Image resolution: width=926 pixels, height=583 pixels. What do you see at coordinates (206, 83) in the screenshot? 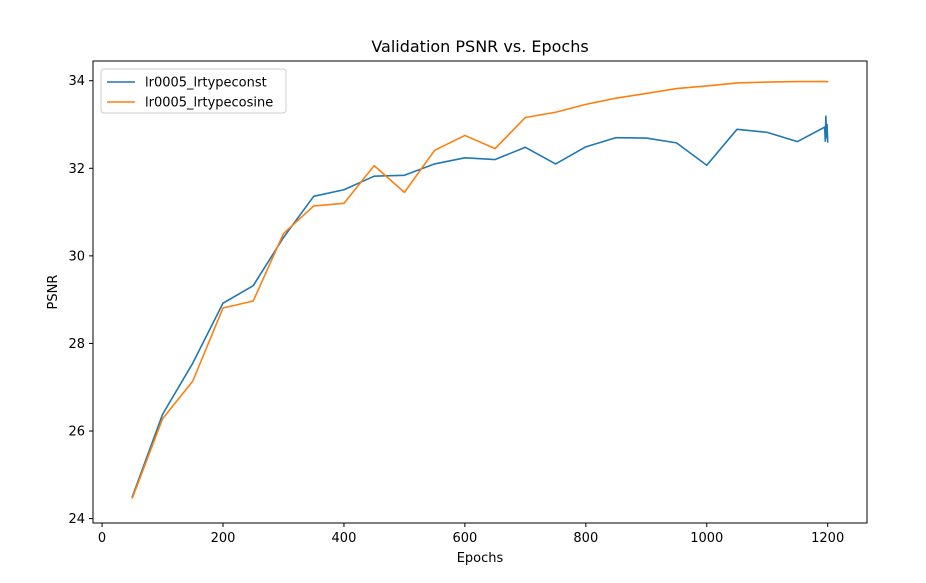
I see `legend-label: lr0005_lrtypeconst` at bounding box center [206, 83].